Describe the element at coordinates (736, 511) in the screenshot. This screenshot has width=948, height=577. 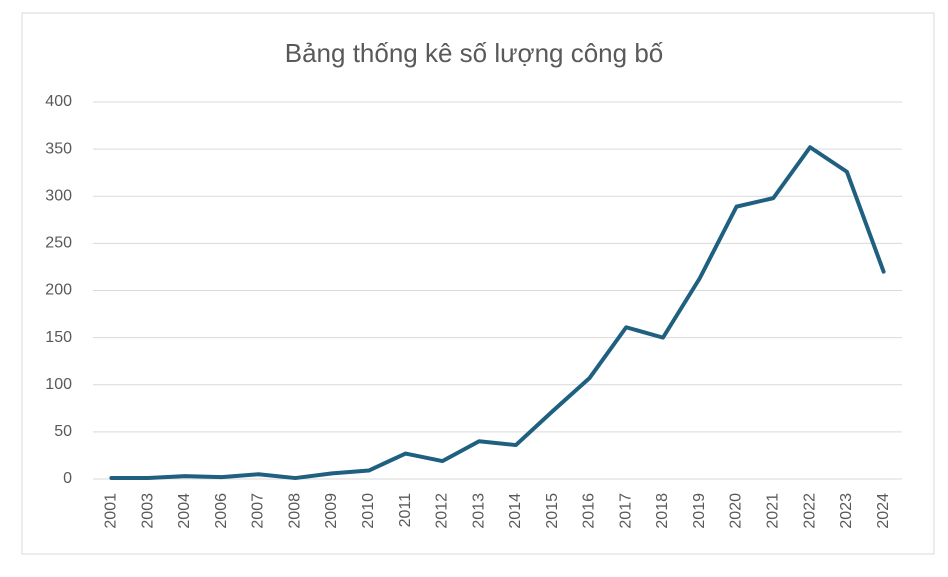
I see `x-tick-label: 2020` at that location.